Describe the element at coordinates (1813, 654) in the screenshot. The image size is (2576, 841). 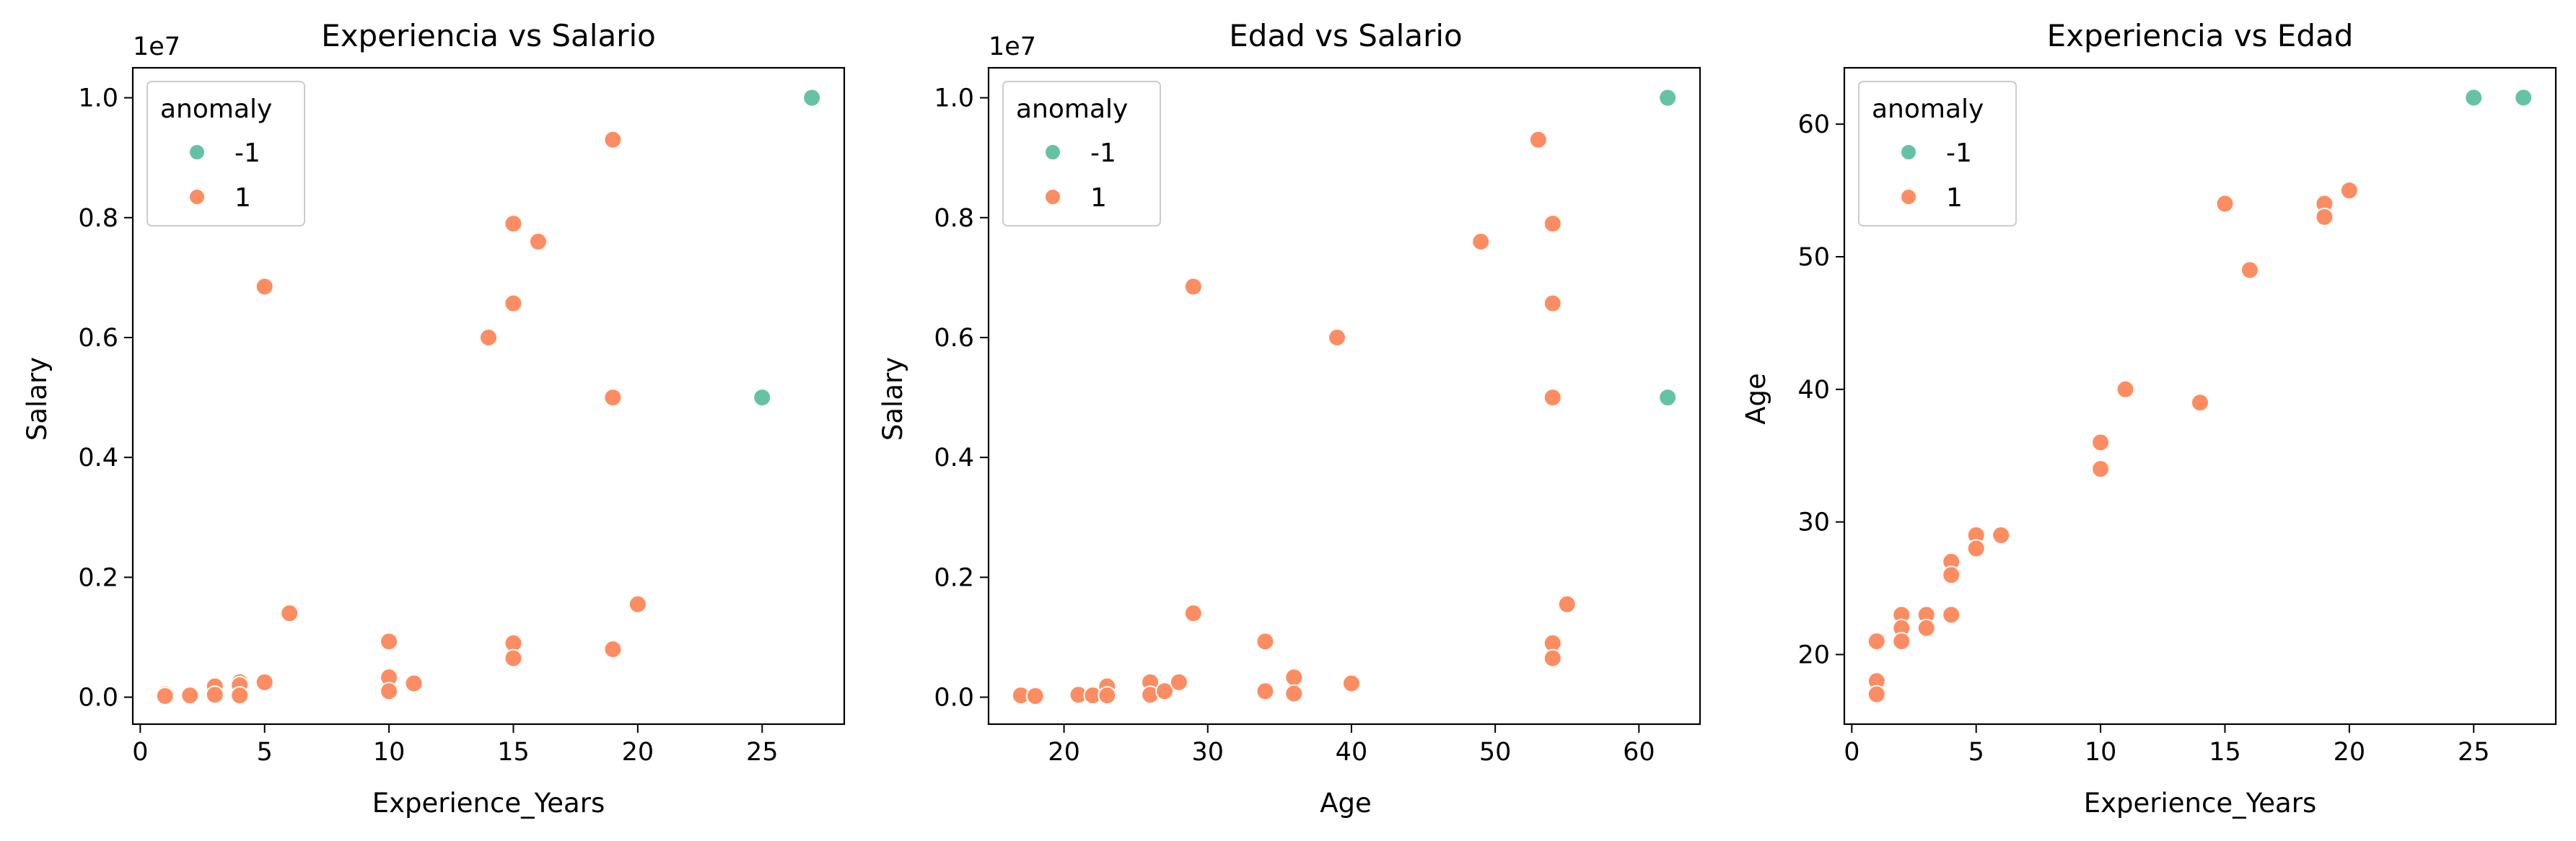
I see `y-tick-label: 20` at that location.